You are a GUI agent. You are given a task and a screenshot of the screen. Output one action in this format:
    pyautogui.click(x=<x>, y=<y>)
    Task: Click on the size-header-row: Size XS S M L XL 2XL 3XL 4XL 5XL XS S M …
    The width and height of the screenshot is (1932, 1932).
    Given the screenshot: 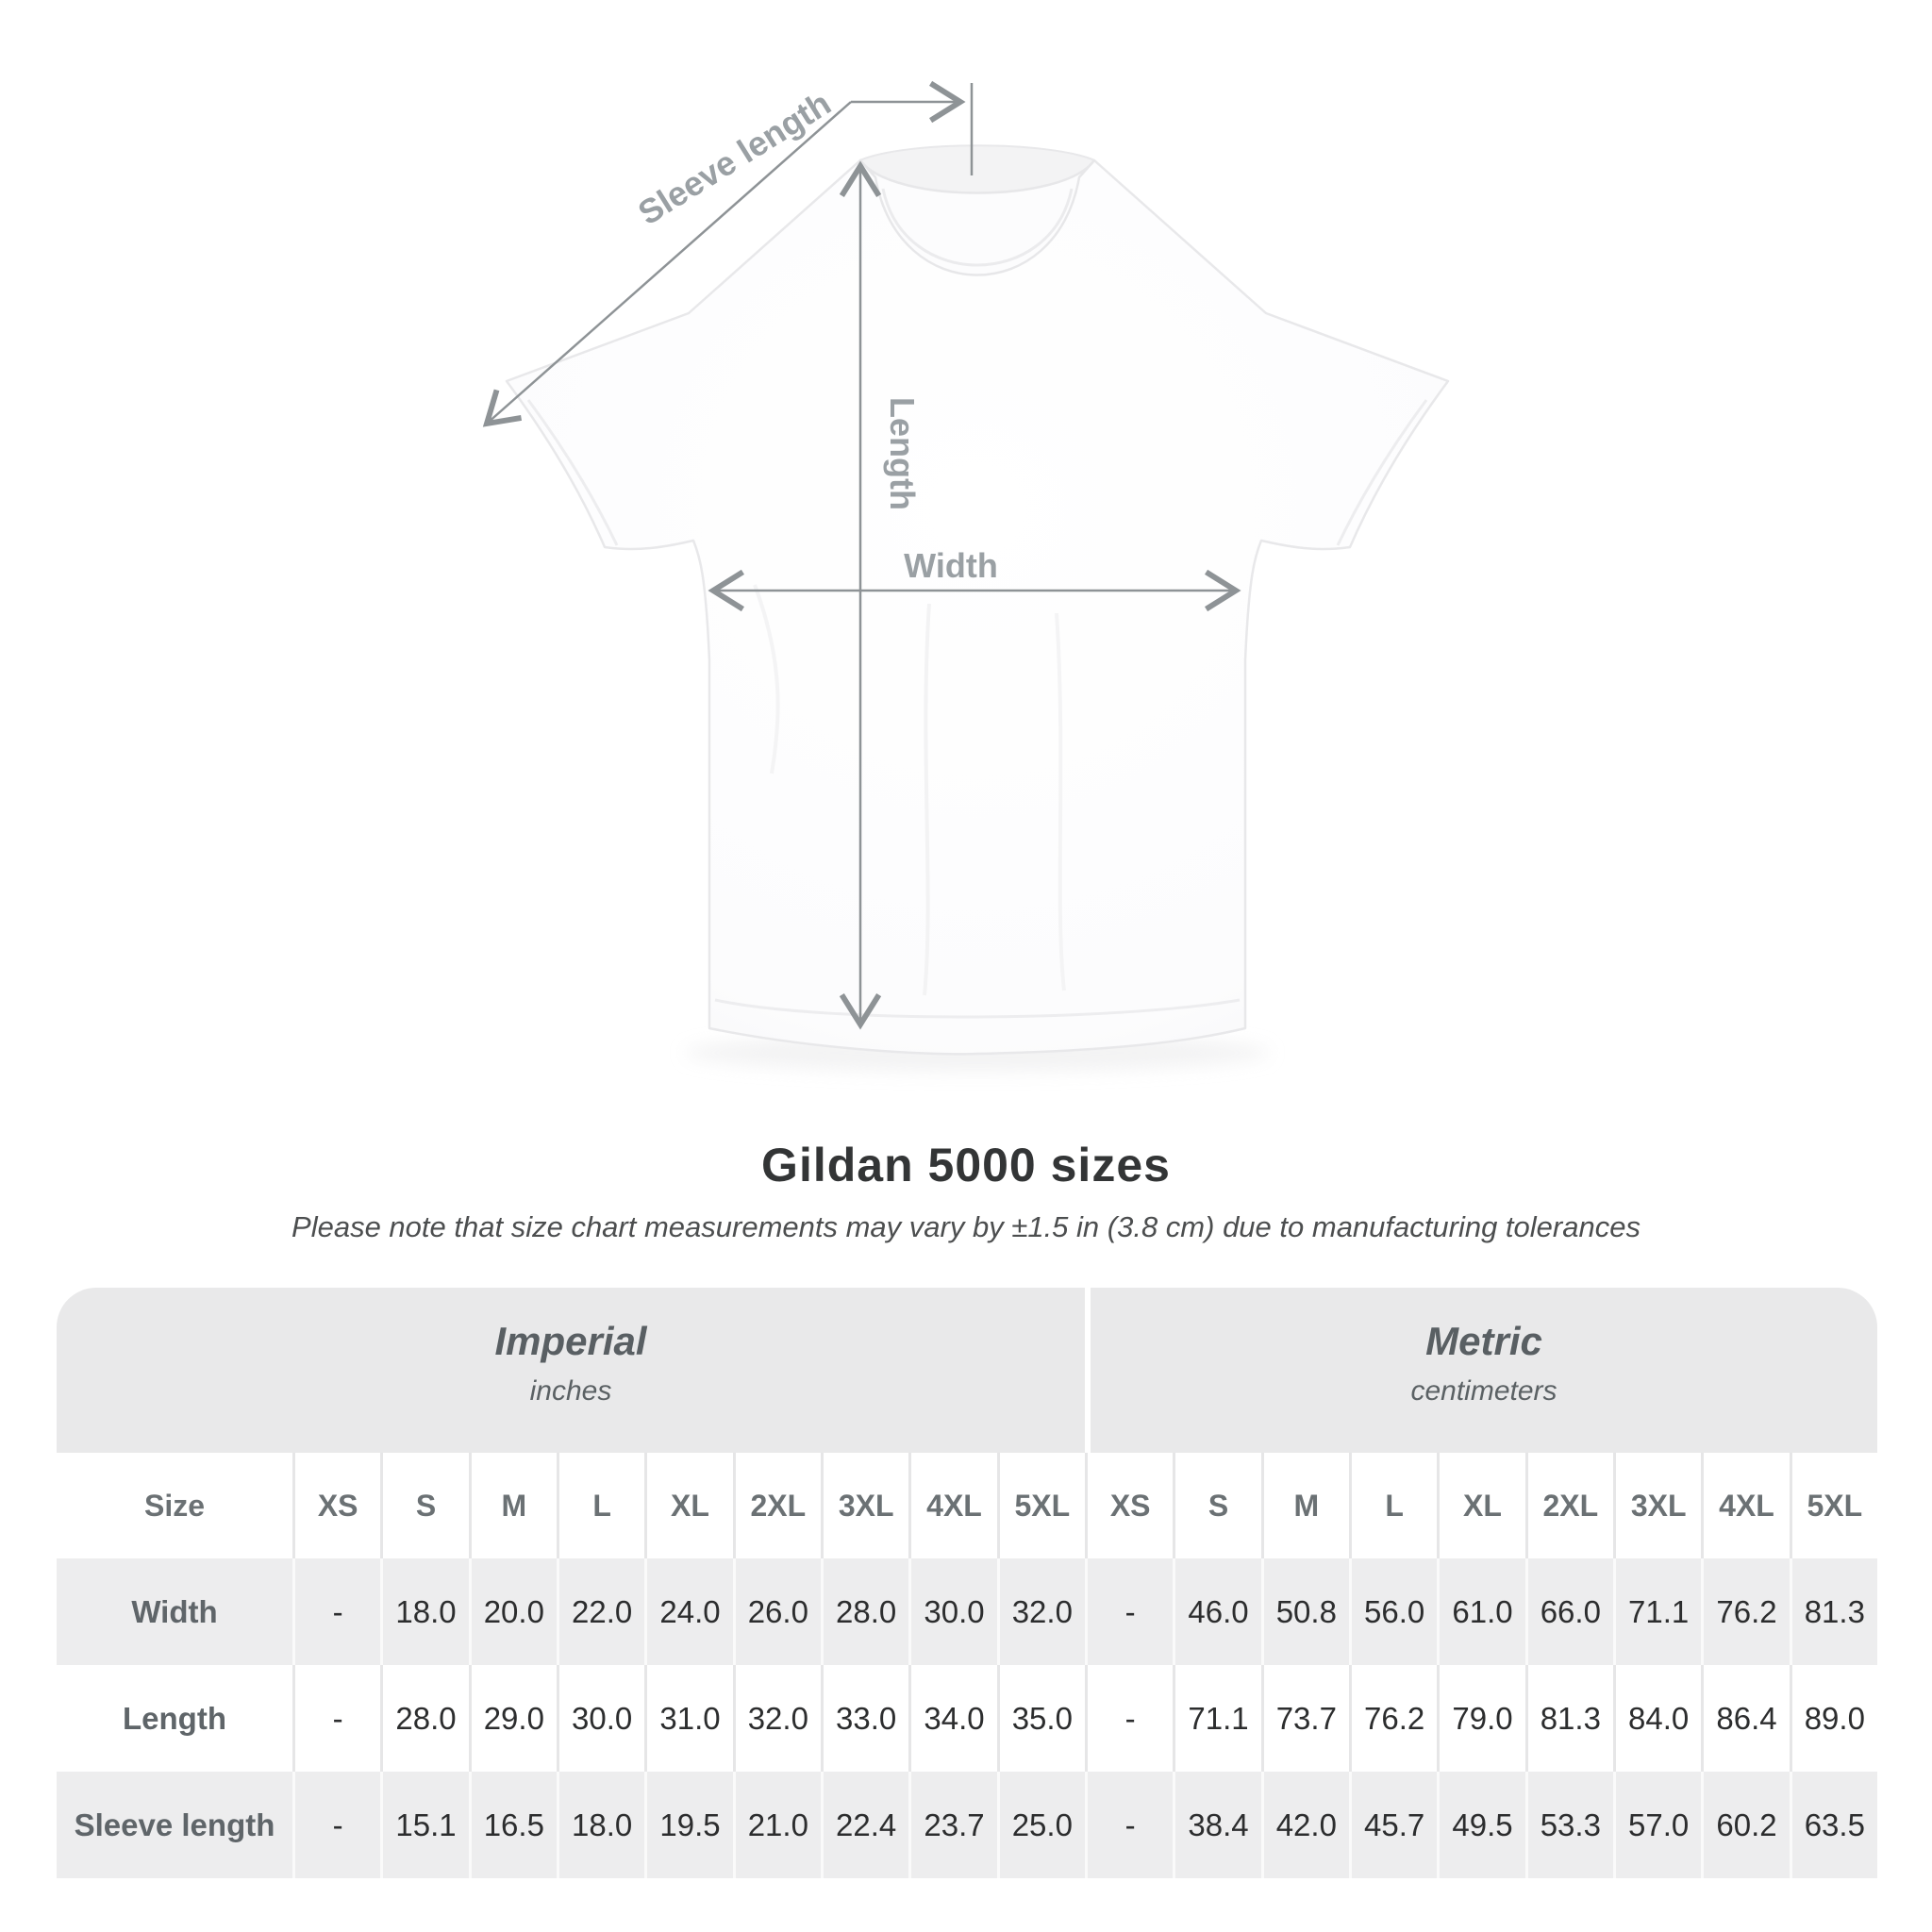 What is the action you would take?
    pyautogui.click(x=967, y=1505)
    